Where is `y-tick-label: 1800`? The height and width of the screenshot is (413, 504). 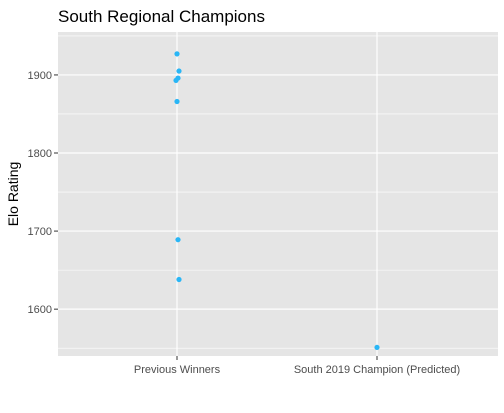
y-tick-label: 1800 is located at coordinates (40, 154).